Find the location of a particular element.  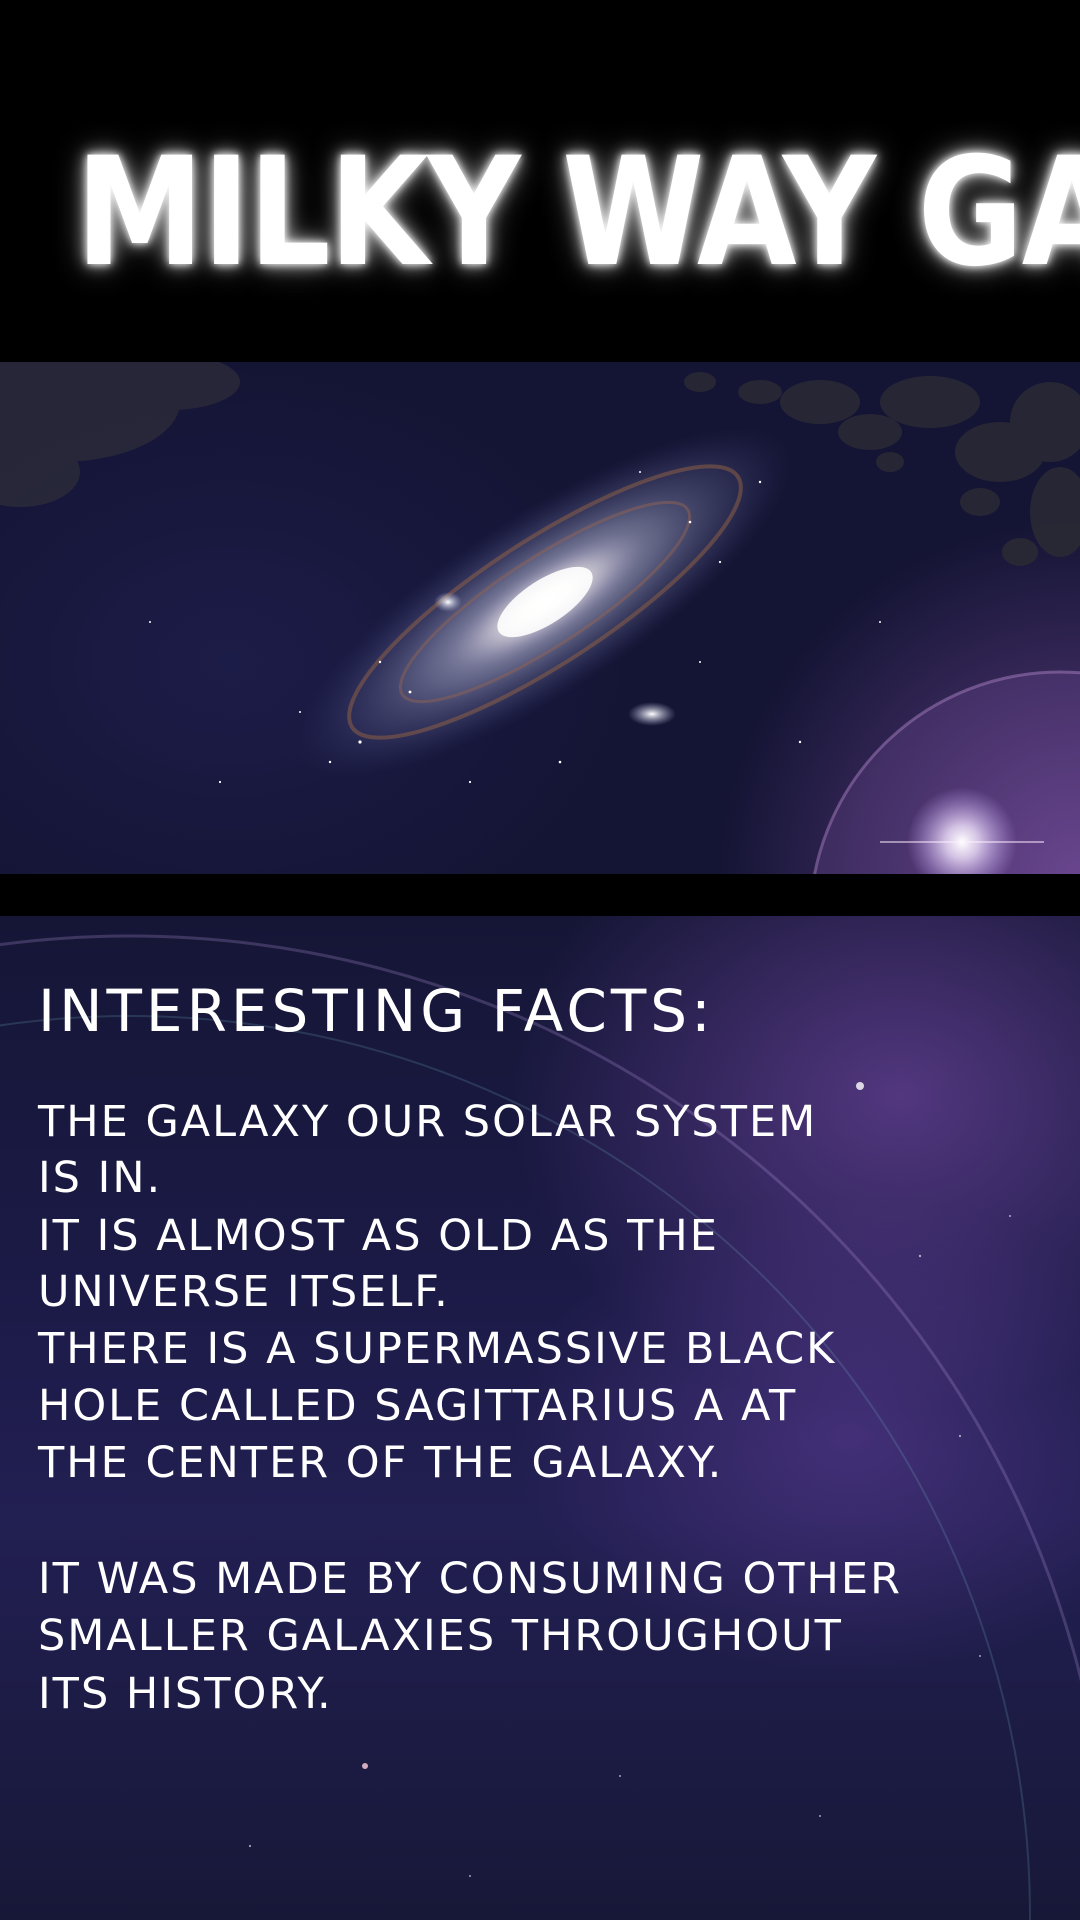

galaxy-disk is located at coordinates (545, 602).